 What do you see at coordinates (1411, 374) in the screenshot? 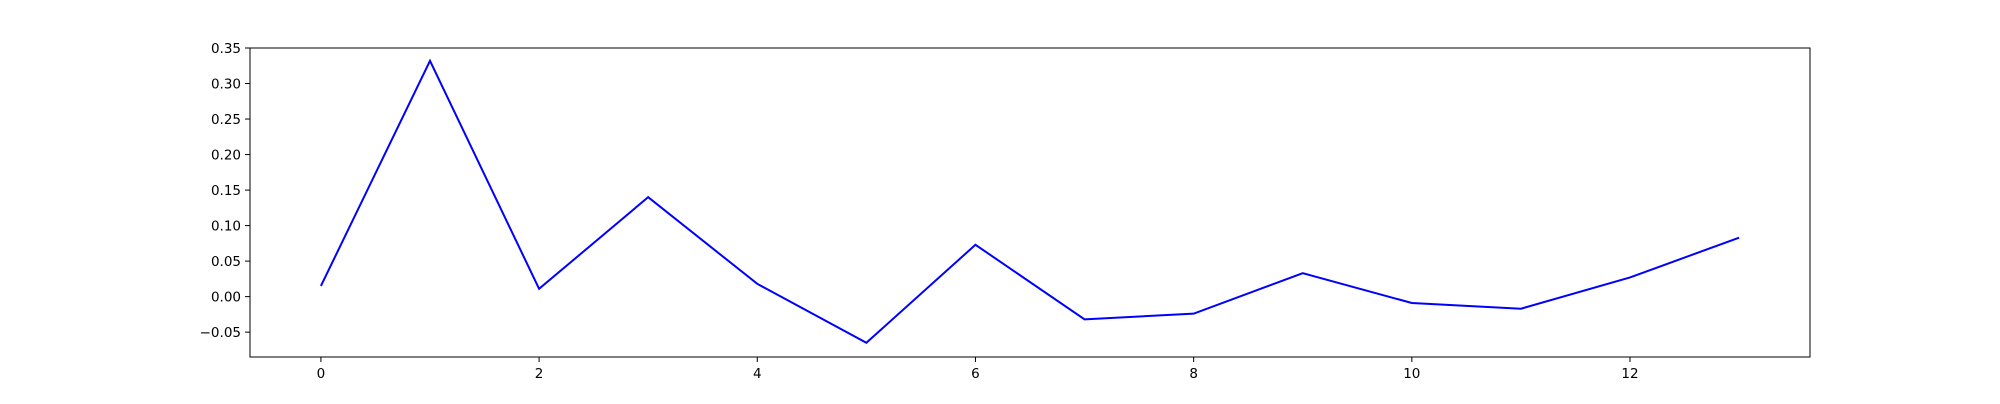
I see `x-tick-label: 10` at bounding box center [1411, 374].